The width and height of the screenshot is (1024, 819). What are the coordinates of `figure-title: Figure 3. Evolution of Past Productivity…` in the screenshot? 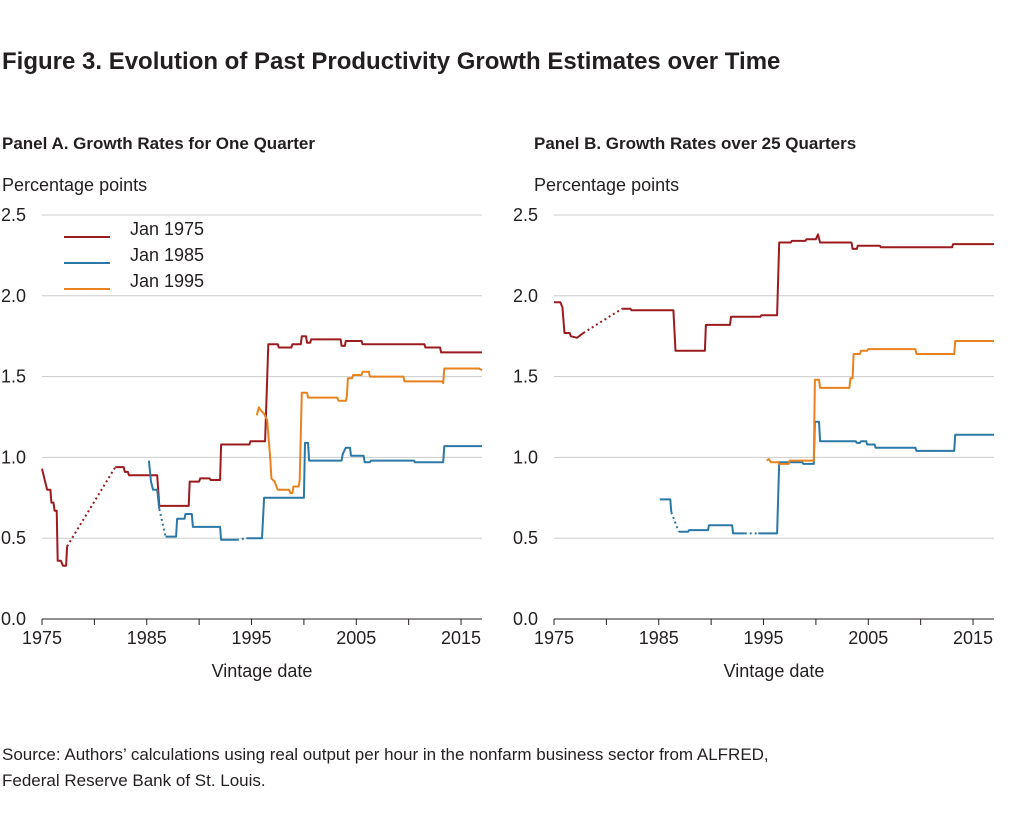 It's located at (391, 61).